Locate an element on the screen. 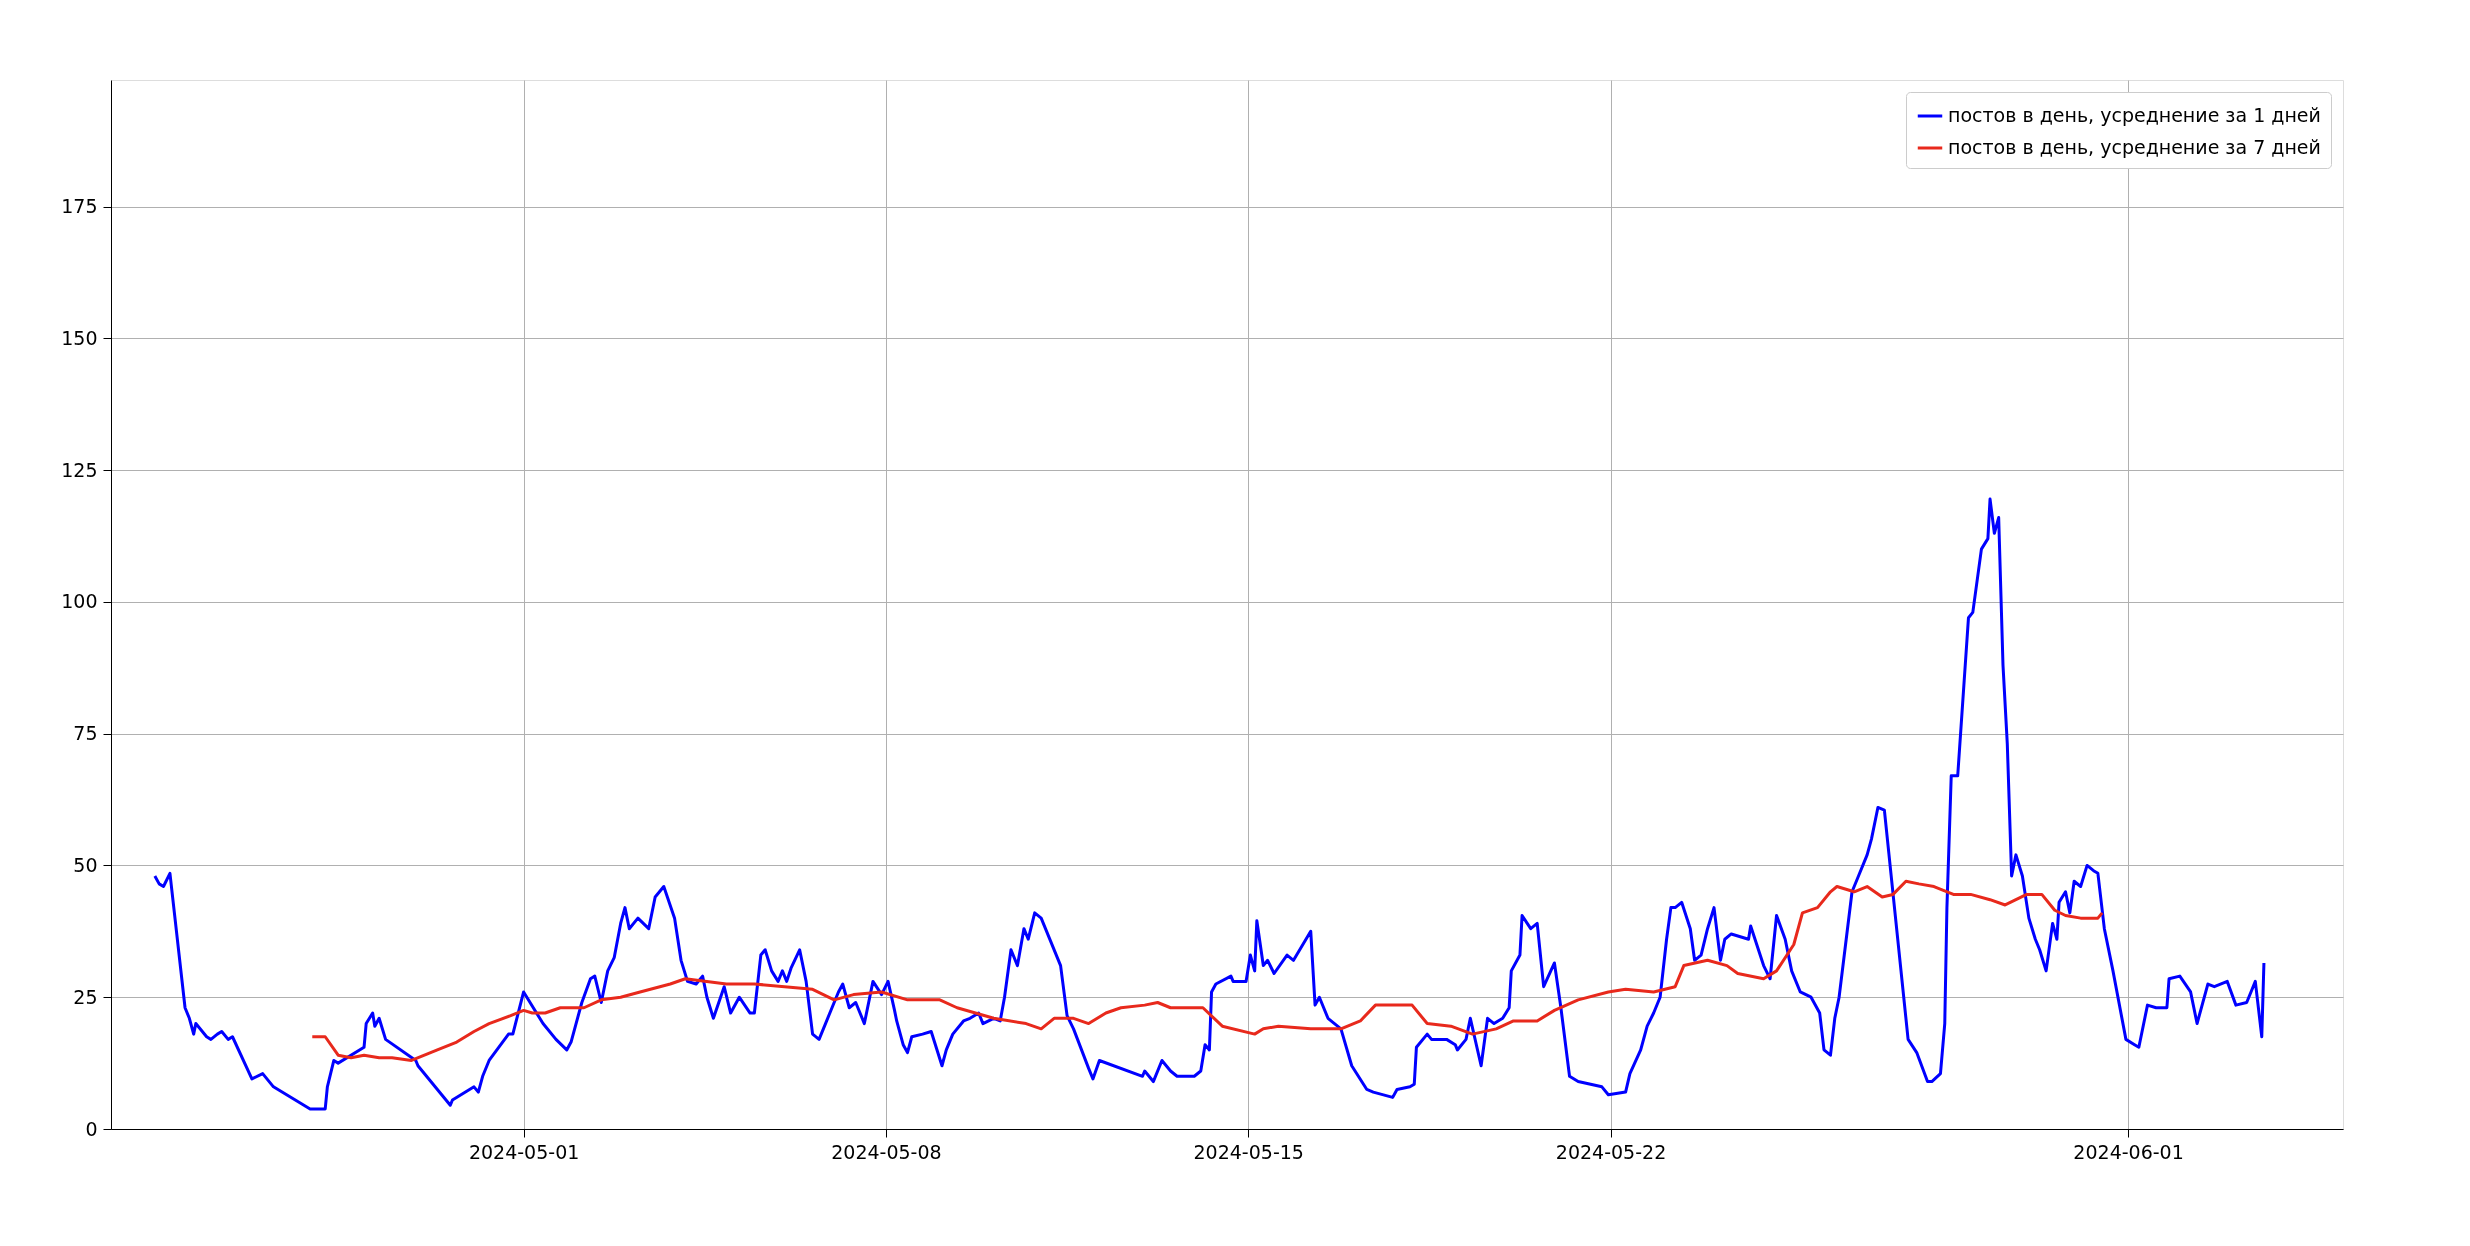 The image size is (2470, 1246). x-tick-label: 2024-05-22 is located at coordinates (1611, 1151).